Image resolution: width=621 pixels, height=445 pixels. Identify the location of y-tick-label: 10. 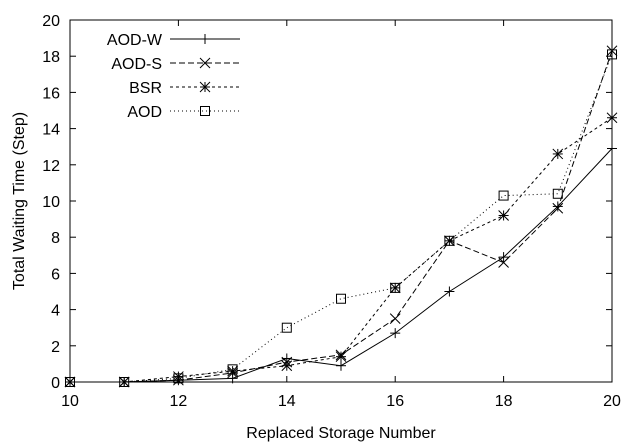
(51, 202).